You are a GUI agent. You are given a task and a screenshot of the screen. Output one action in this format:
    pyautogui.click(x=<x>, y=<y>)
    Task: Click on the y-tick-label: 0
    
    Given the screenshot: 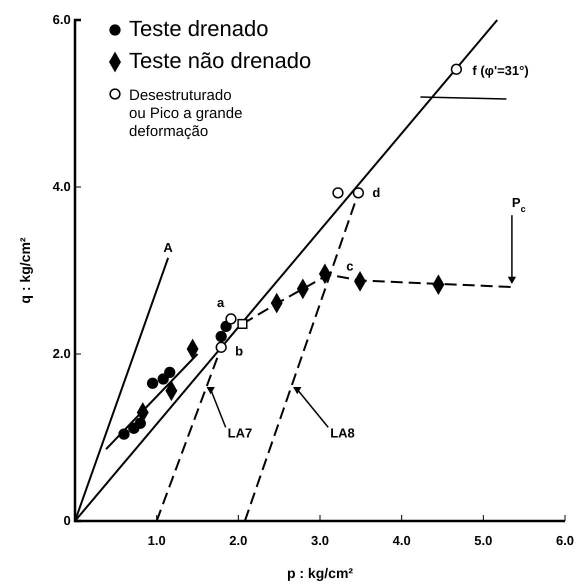 What is the action you would take?
    pyautogui.click(x=67, y=520)
    